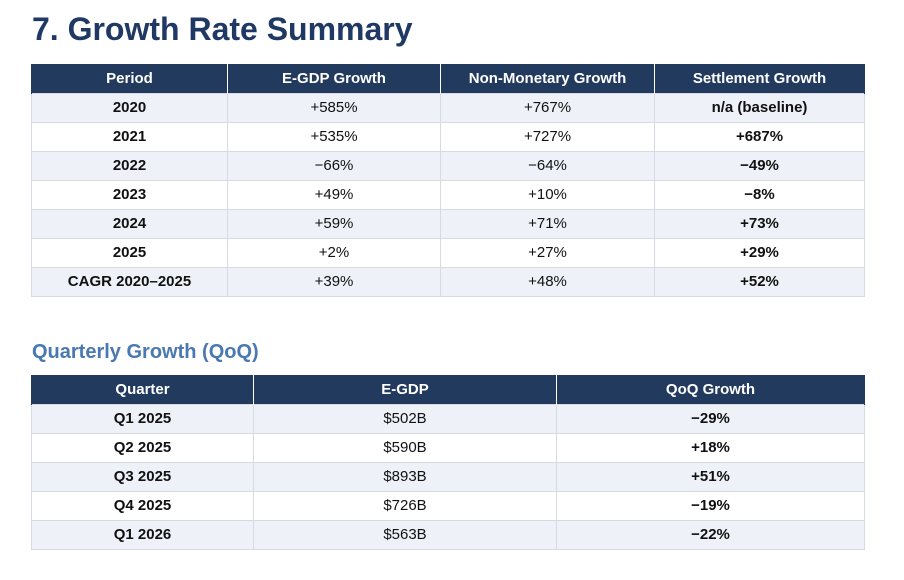  Describe the element at coordinates (129, 252) in the screenshot. I see `period-cell: 2025` at that location.